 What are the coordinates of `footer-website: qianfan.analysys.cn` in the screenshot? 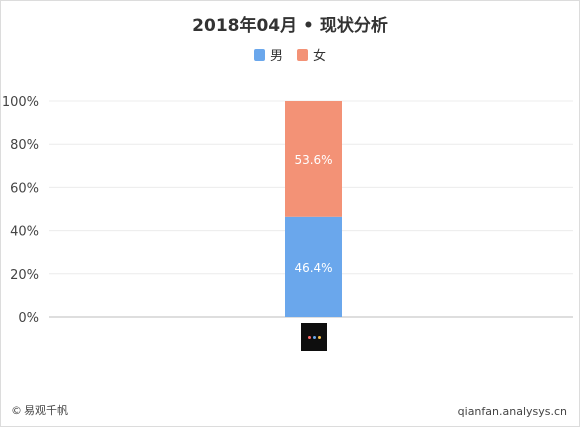 It's located at (512, 411).